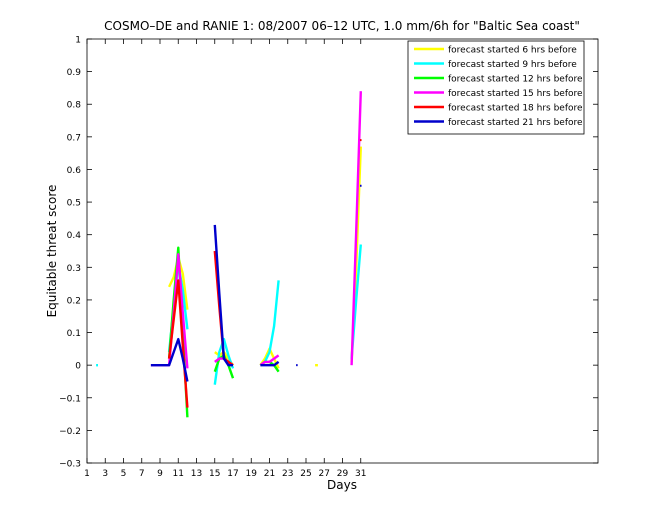 The image size is (660, 520). I want to click on legend-label: forecast started 9 hrs before, so click(512, 65).